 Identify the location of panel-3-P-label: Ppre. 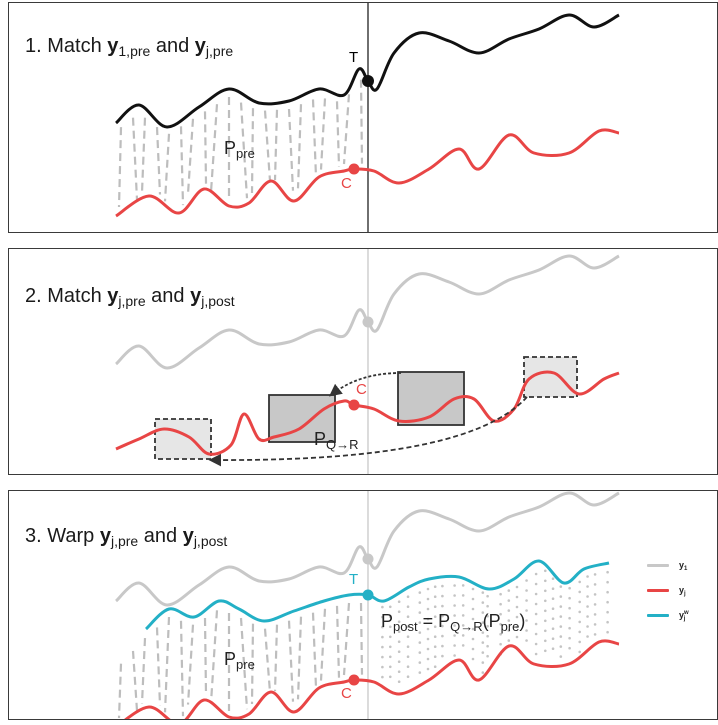
(239, 660).